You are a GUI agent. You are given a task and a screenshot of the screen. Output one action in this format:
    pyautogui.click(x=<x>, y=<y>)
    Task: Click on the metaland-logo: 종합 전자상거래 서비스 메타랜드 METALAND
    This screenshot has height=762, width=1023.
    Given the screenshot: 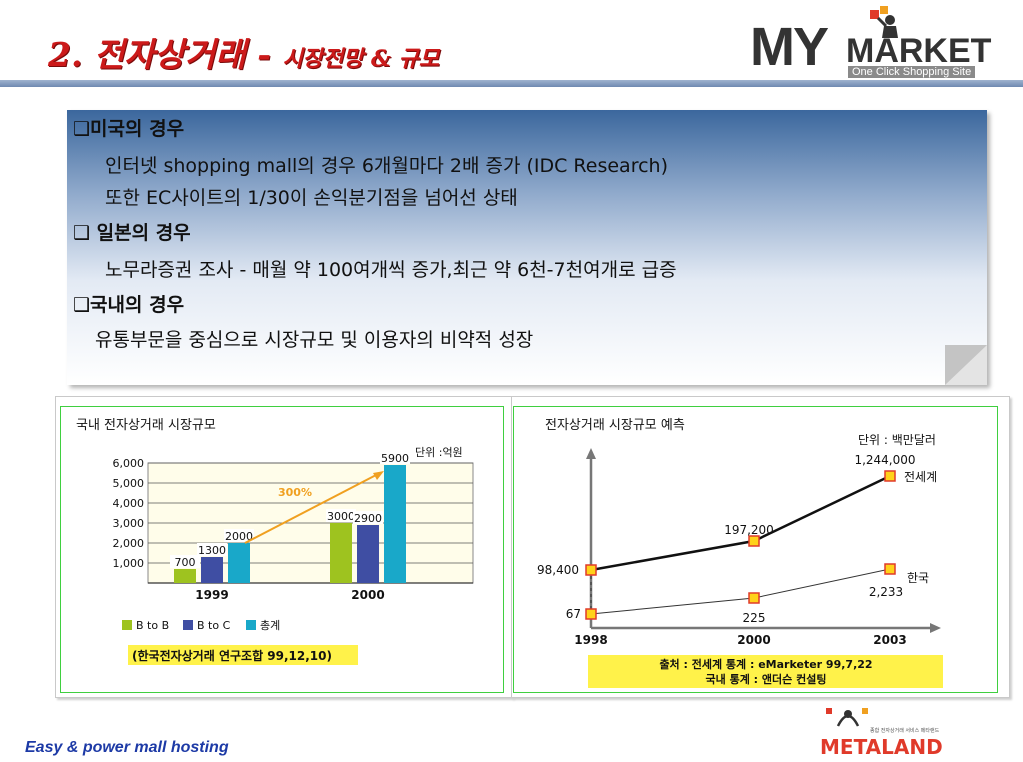 What is the action you would take?
    pyautogui.click(x=881, y=733)
    